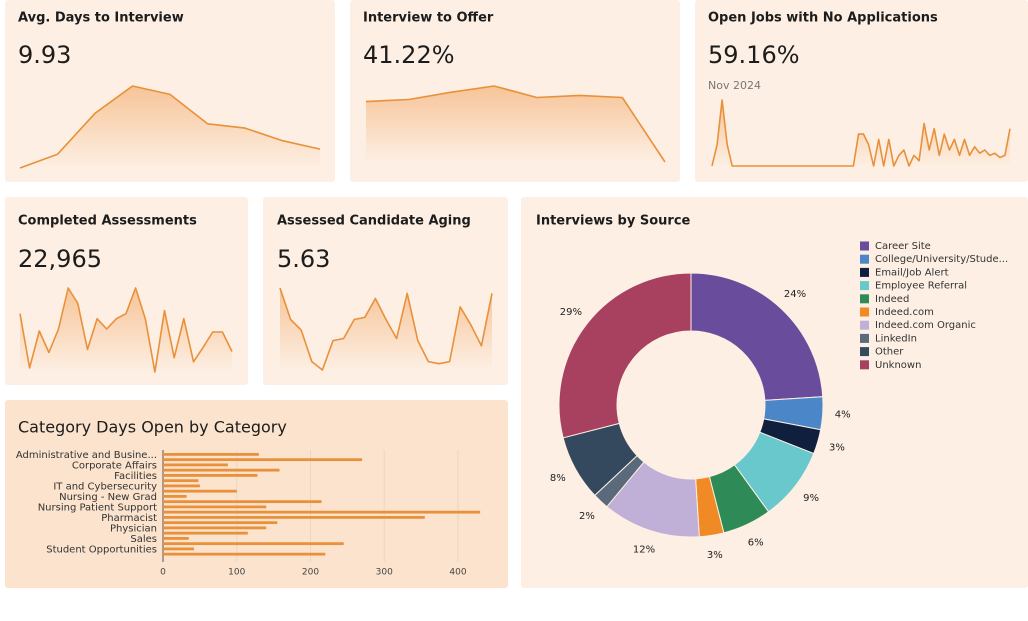 The width and height of the screenshot is (1028, 621). Describe the element at coordinates (105, 487) in the screenshot. I see `y-tick-label: IT and Cybersecurity` at that location.